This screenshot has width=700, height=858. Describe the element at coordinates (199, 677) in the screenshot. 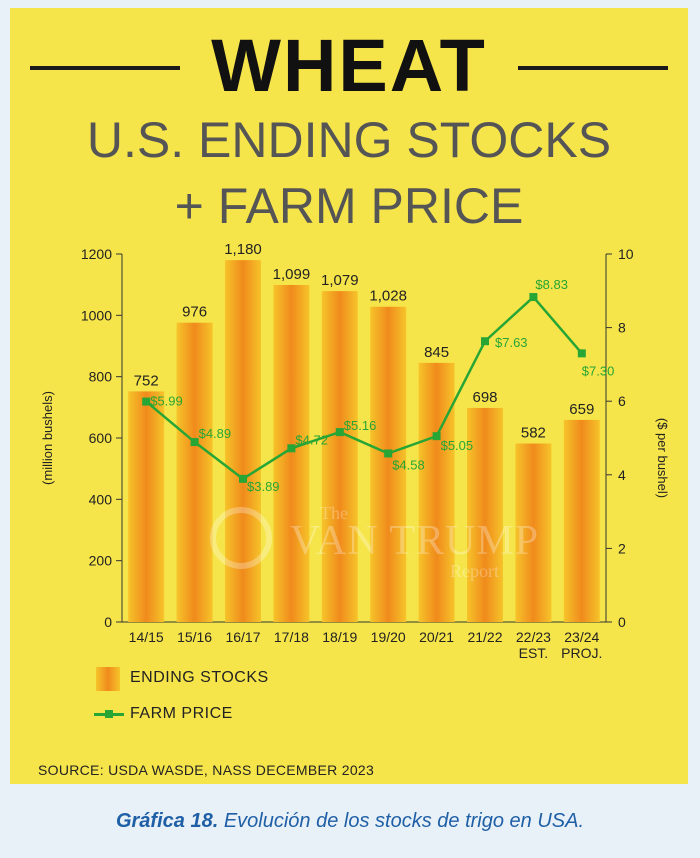

I see `legend-label-stocks: ENDING STOCKS` at that location.